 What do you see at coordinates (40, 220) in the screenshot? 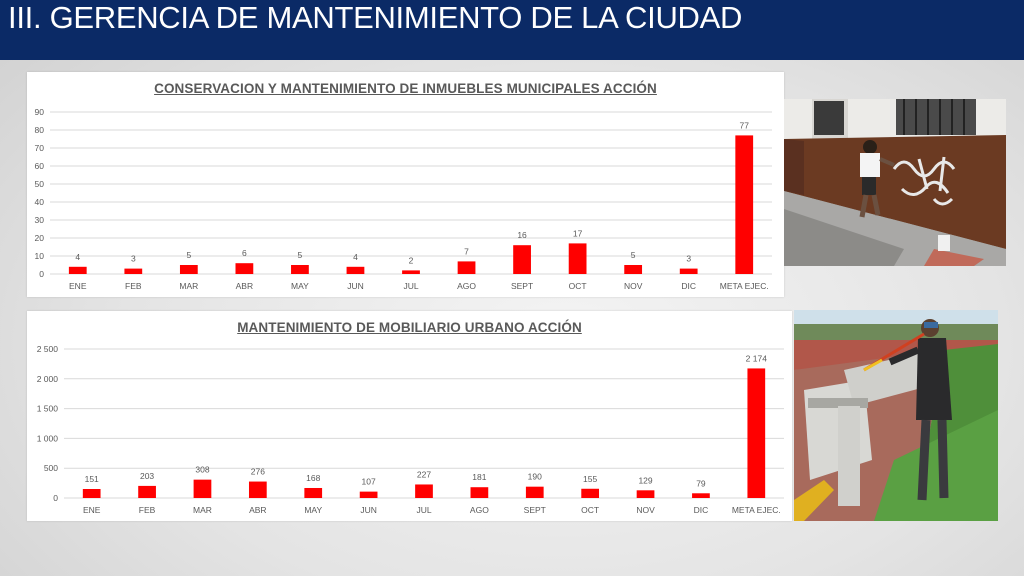
I see `y-tick-label: 30` at bounding box center [40, 220].